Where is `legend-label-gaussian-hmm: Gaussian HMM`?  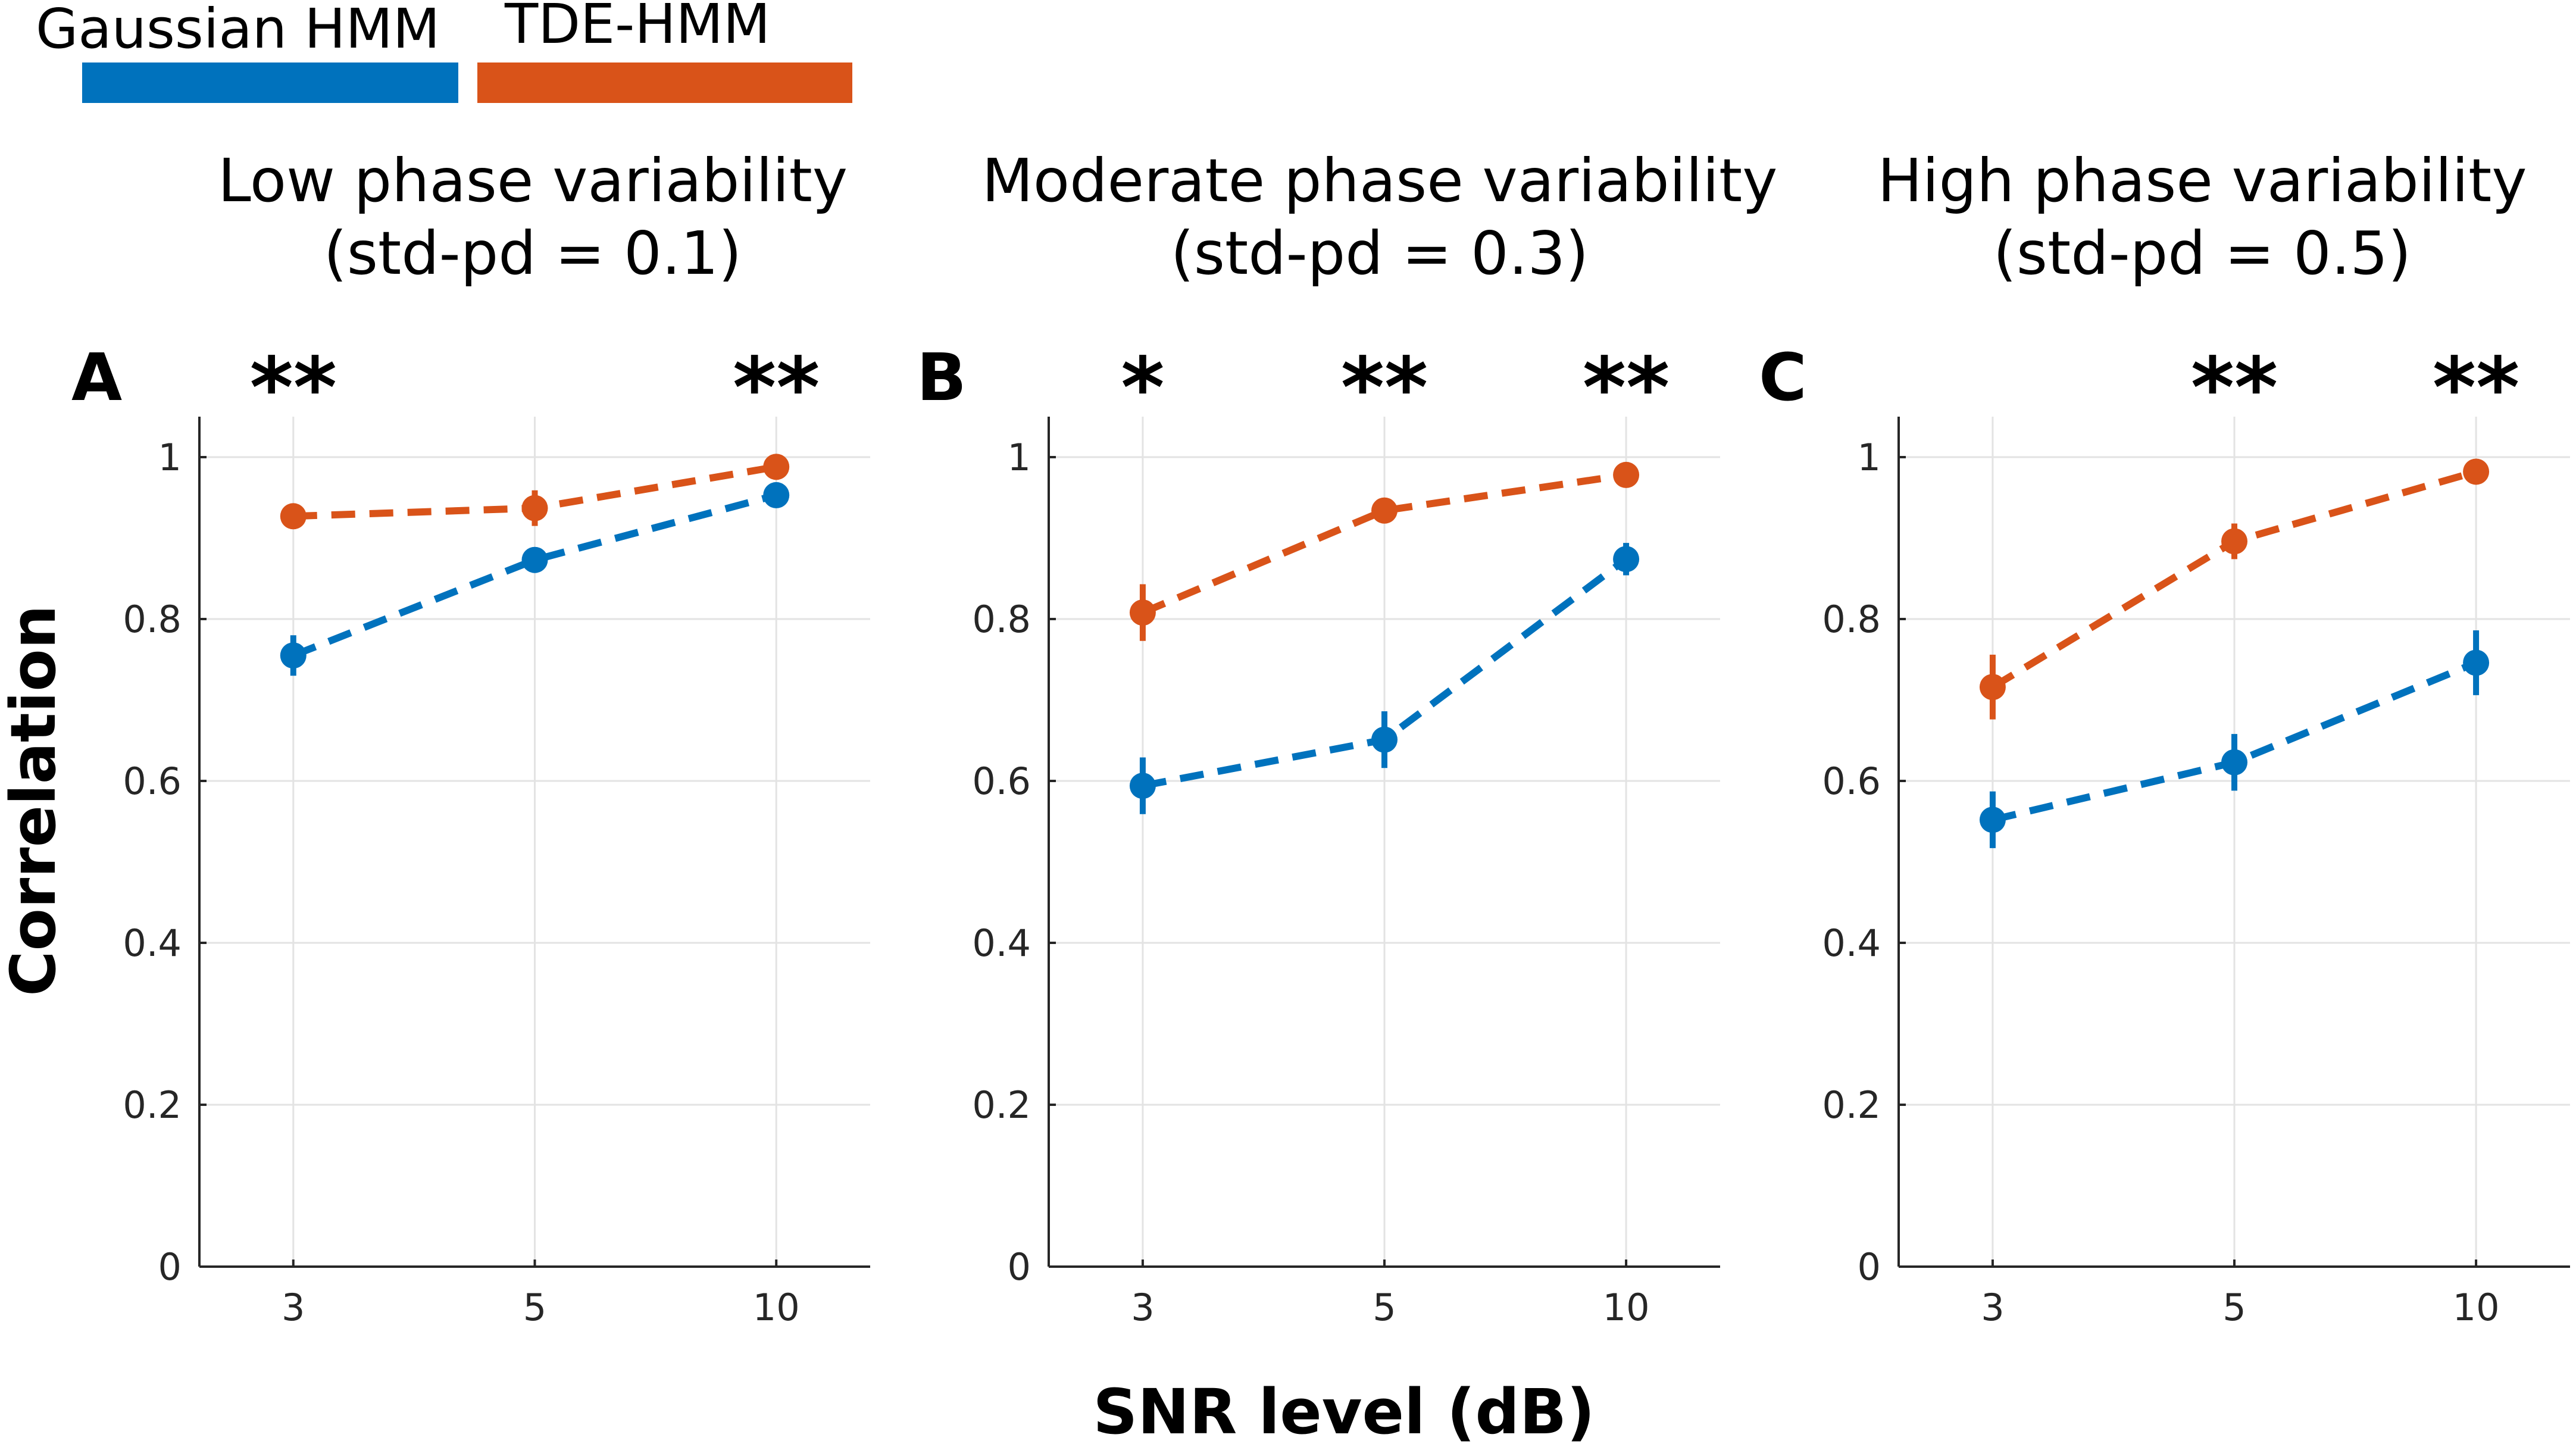 legend-label-gaussian-hmm: Gaussian HMM is located at coordinates (238, 30).